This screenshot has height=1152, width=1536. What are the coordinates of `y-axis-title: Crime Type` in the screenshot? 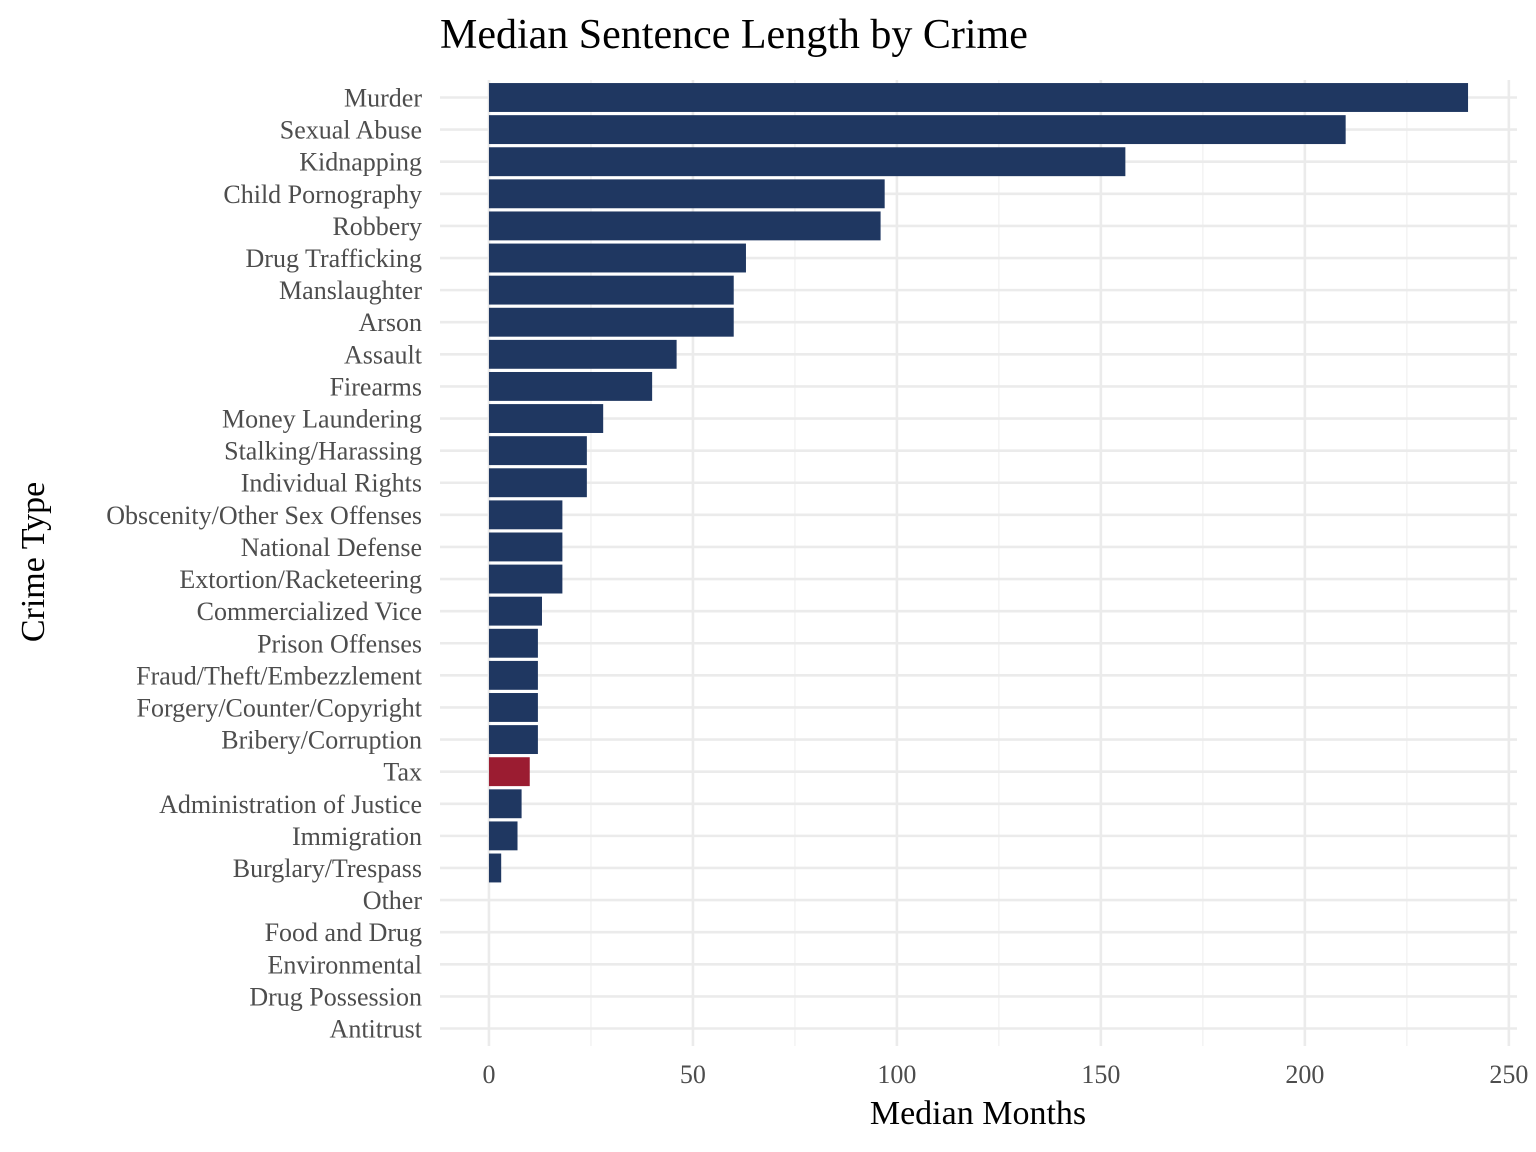 It's located at (33, 562).